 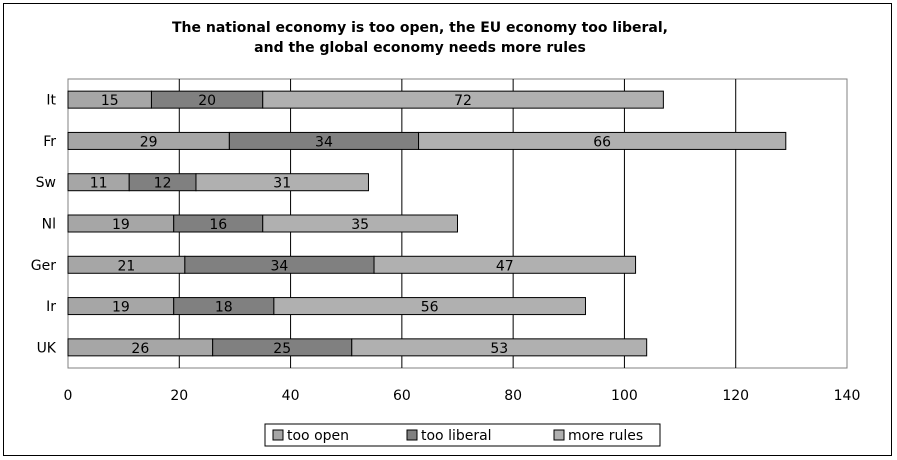 I want to click on data-label: 35, so click(x=360, y=225).